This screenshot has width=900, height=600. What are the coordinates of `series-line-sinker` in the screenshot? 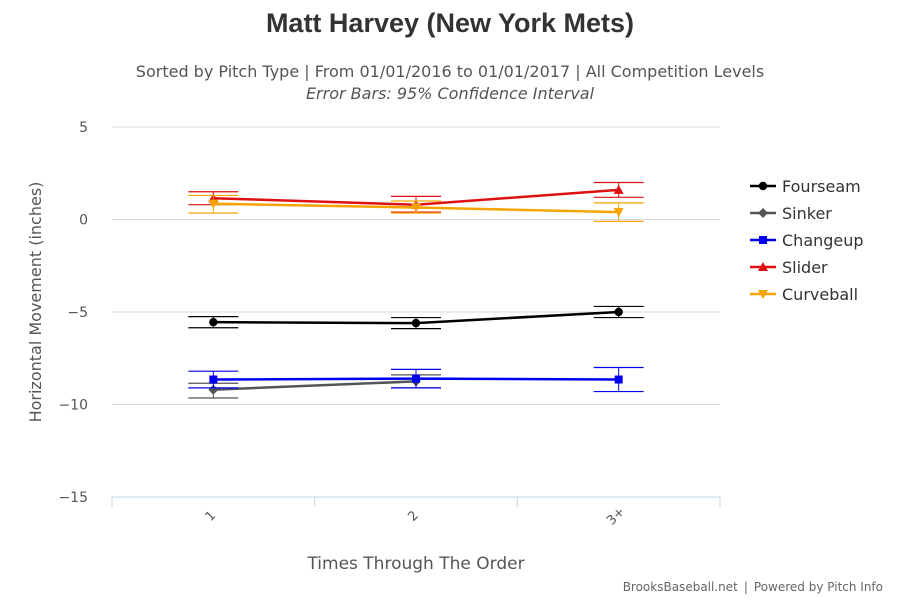 It's located at (315, 385).